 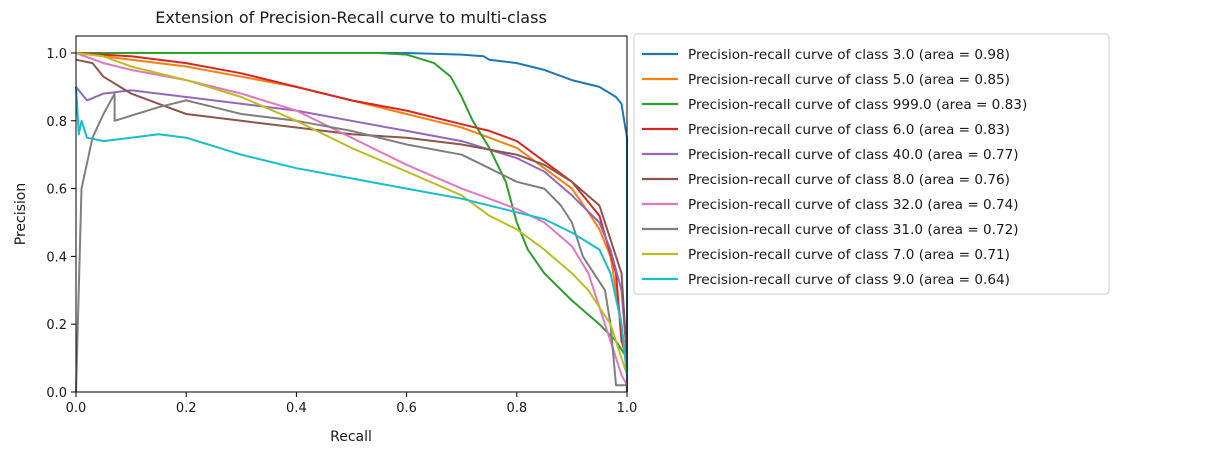 I want to click on x-tick-label: 0.2, so click(x=186, y=408).